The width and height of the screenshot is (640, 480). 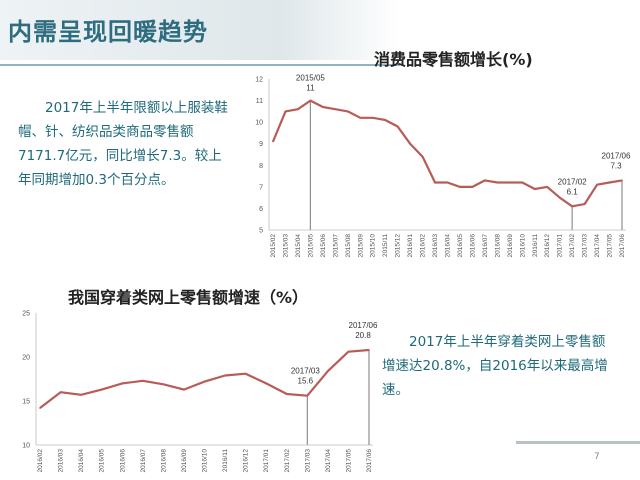 I want to click on chart2-series-line, so click(x=204, y=378).